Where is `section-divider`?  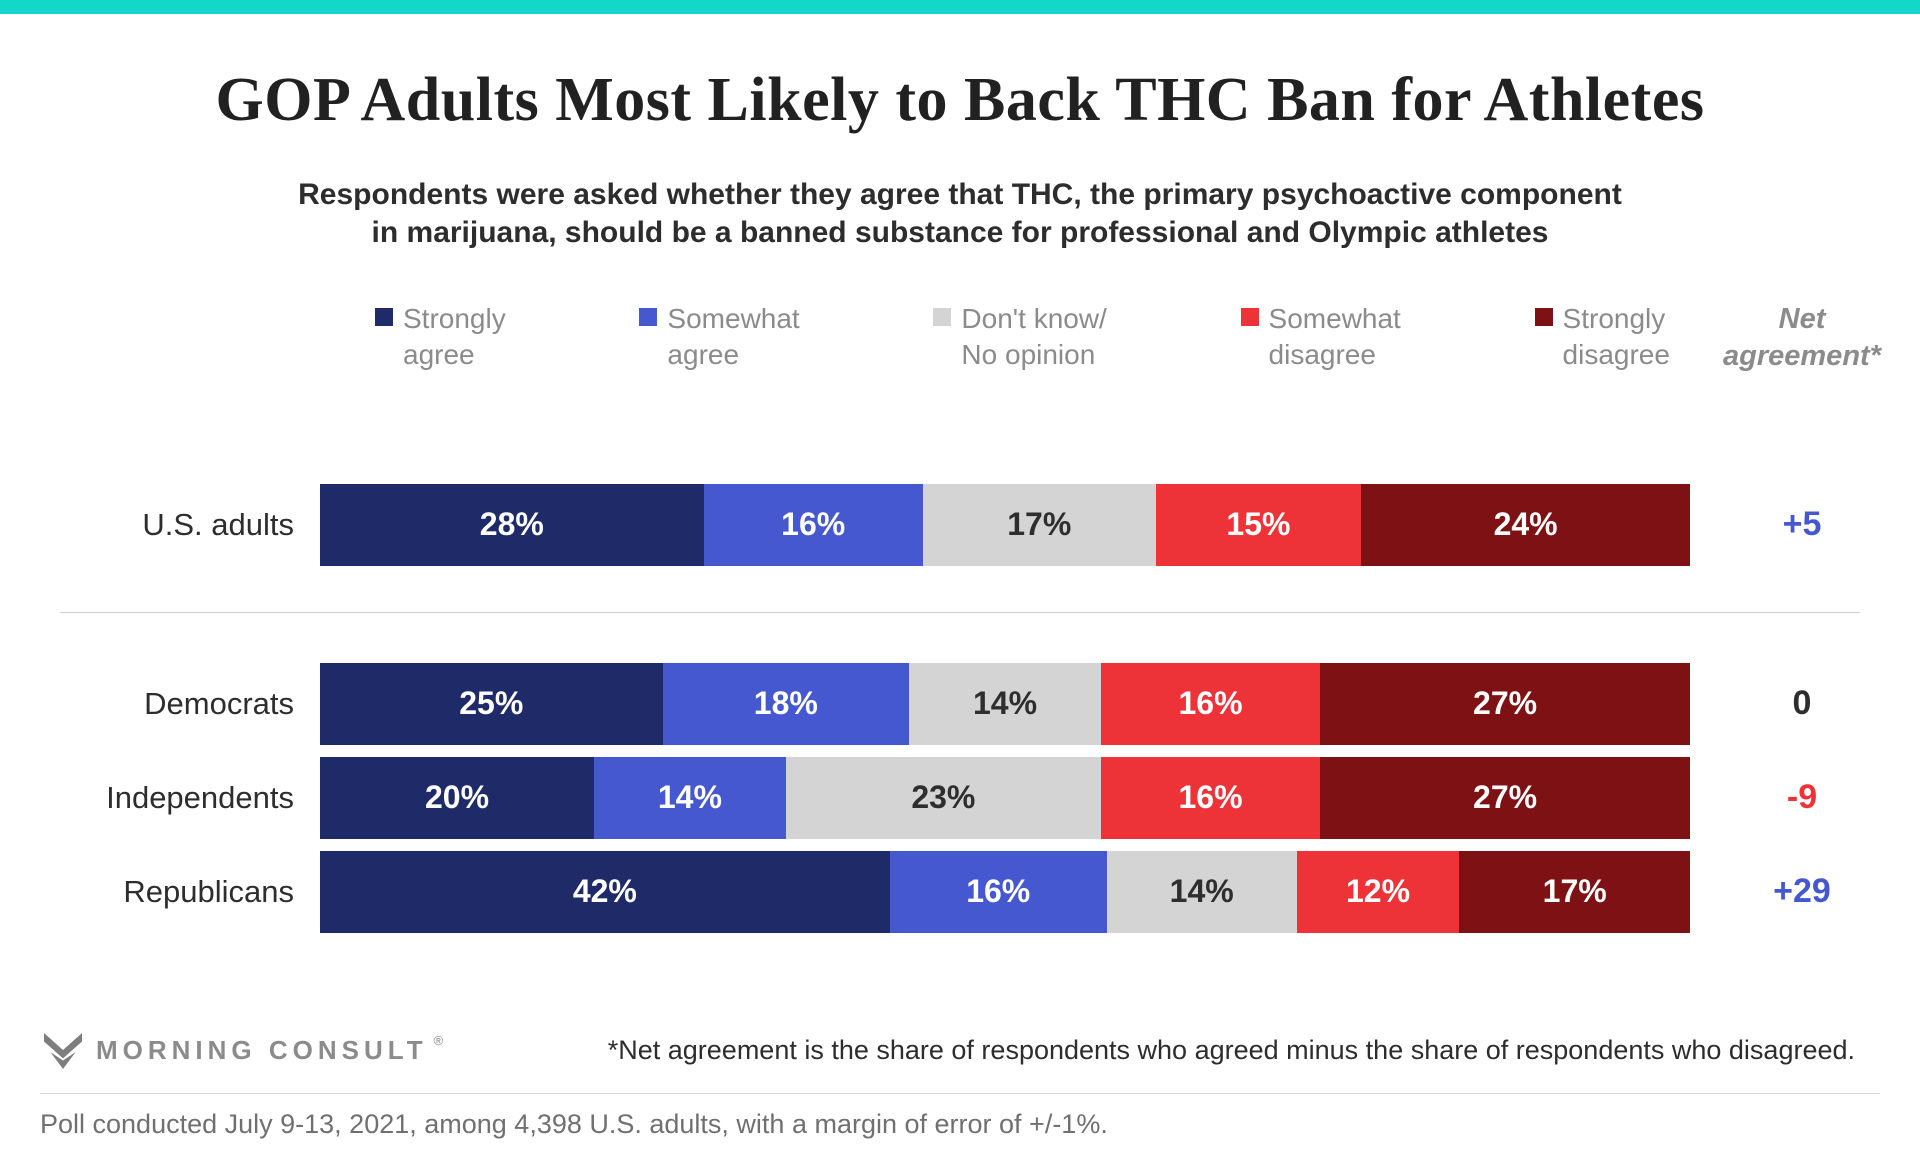 section-divider is located at coordinates (960, 612).